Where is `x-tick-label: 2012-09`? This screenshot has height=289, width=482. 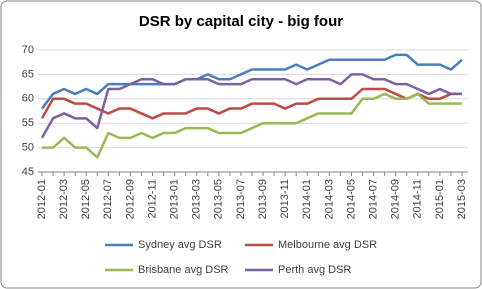
x-tick-label: 2012-09 is located at coordinates (130, 199).